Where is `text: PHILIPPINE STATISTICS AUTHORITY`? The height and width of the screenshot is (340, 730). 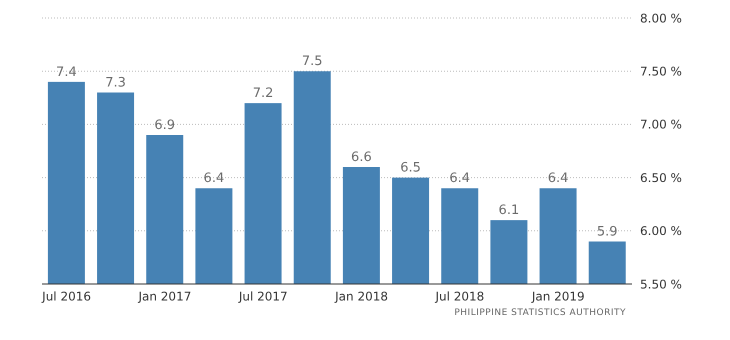
text: PHILIPPINE STATISTICS AUTHORITY is located at coordinates (540, 313).